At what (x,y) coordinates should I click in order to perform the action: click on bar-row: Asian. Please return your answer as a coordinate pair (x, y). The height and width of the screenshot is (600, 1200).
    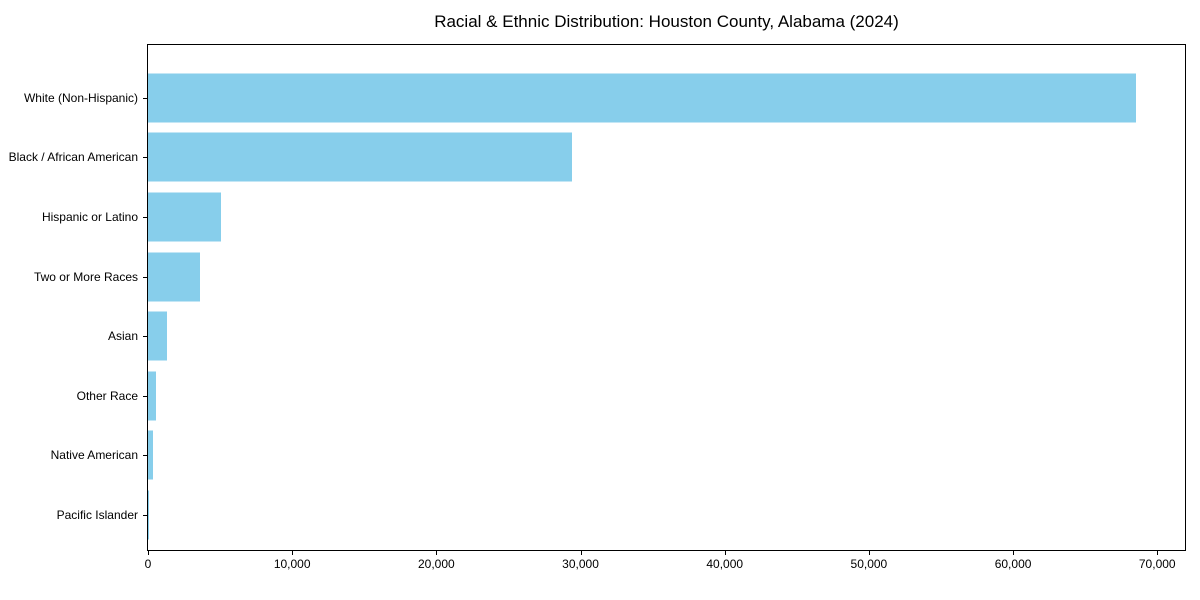
    Looking at the image, I should click on (646, 336).